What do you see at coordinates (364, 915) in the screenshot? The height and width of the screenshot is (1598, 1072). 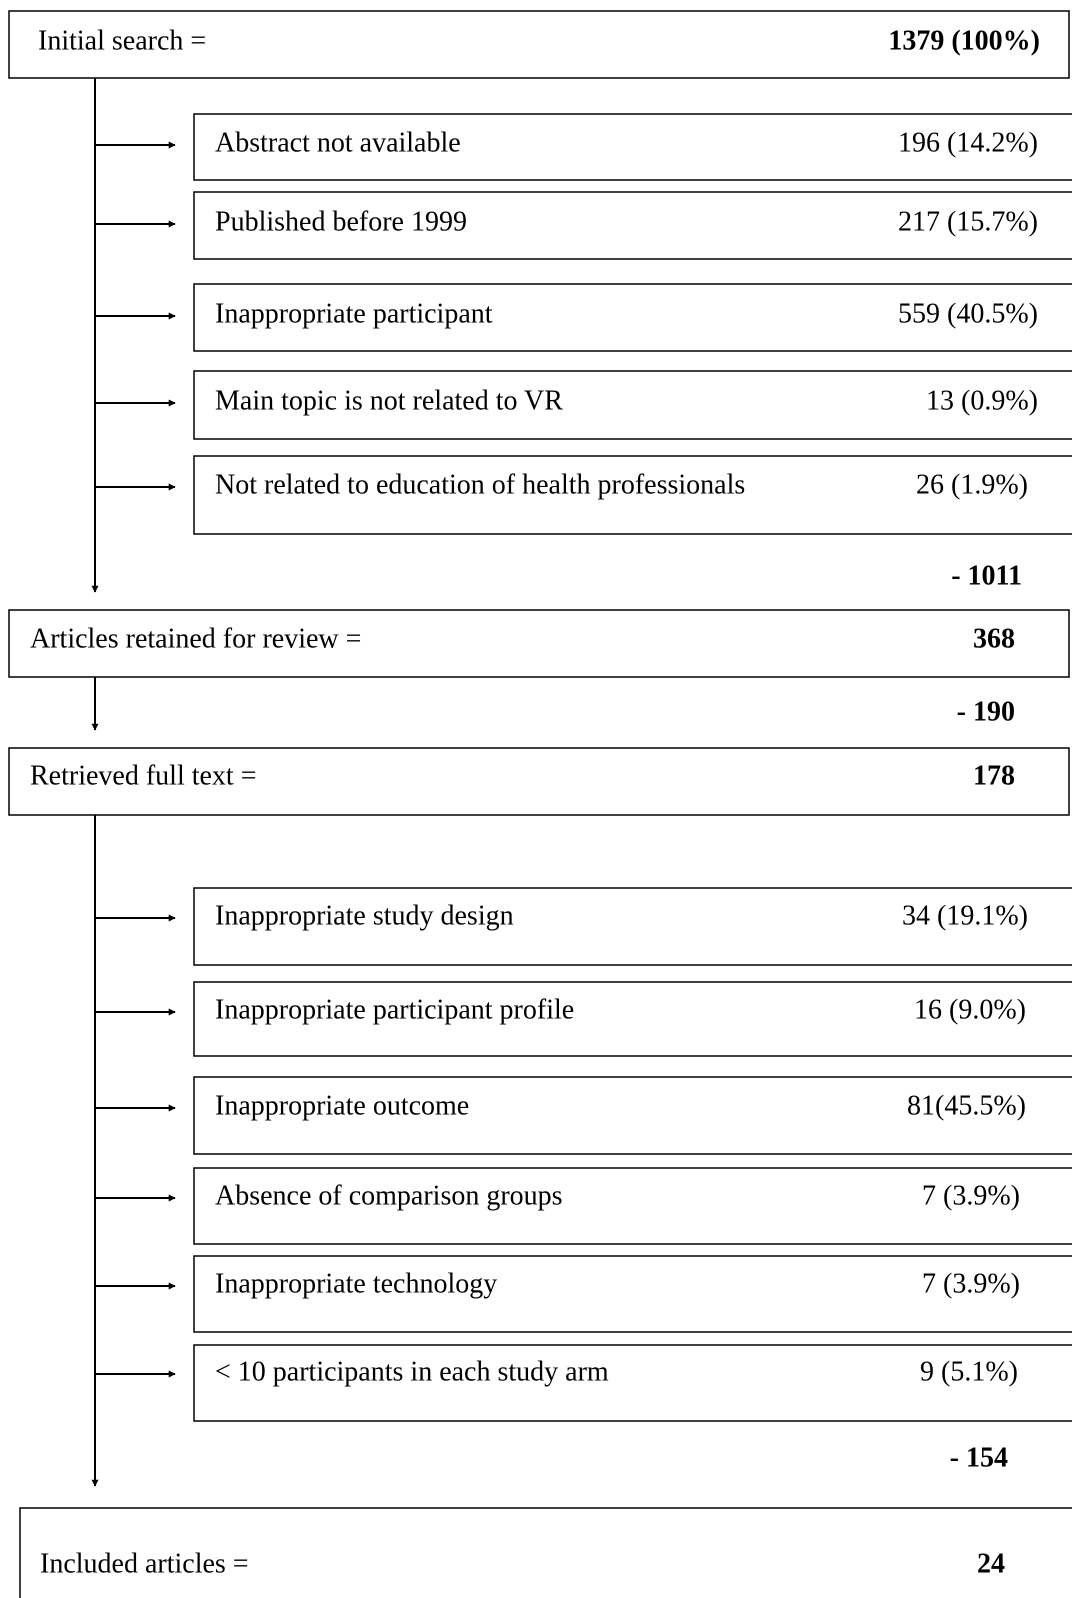 I see `exclusion-label: Inappropriate study design` at bounding box center [364, 915].